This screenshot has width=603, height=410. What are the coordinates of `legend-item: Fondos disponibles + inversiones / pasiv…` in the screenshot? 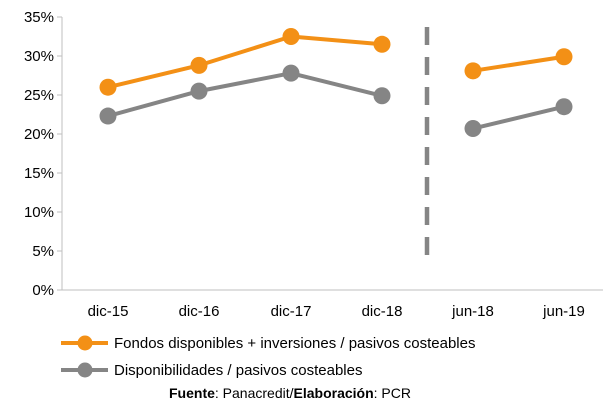 It's located at (268, 343).